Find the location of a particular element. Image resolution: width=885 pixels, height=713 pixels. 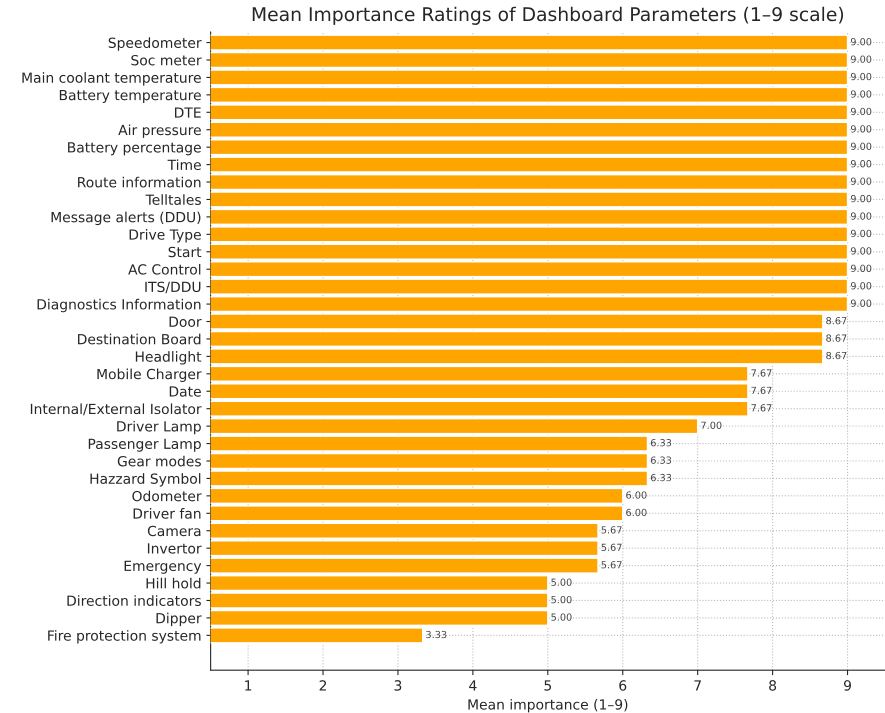

y-tick-label: Air pressure is located at coordinates (159, 131).